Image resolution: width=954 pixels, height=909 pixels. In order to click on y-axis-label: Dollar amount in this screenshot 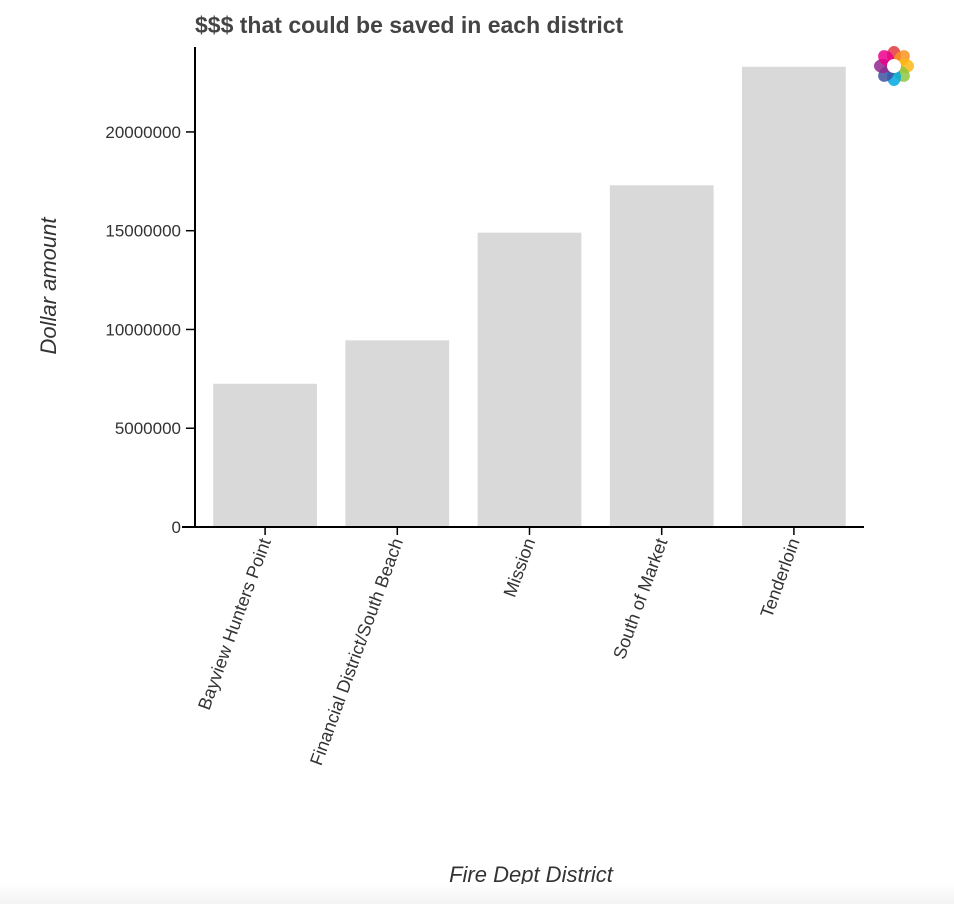, I will do `click(48, 286)`.